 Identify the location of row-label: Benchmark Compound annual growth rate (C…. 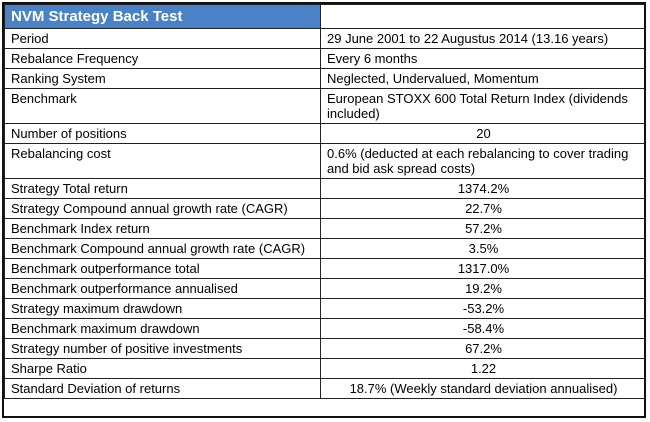
(162, 248).